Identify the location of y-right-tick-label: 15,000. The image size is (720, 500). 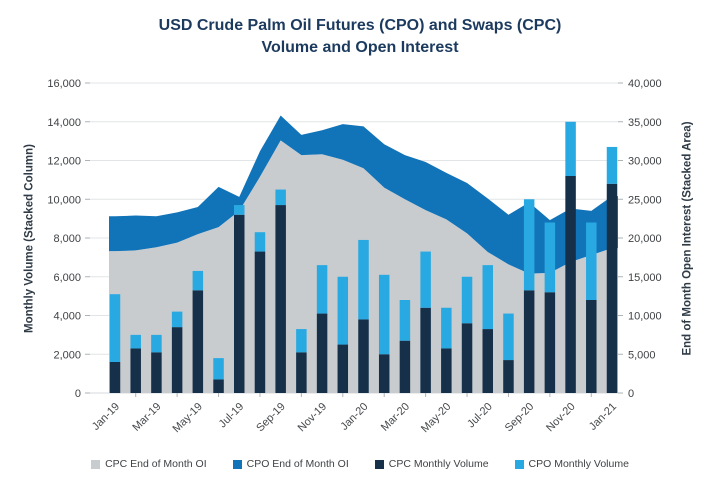
(645, 278).